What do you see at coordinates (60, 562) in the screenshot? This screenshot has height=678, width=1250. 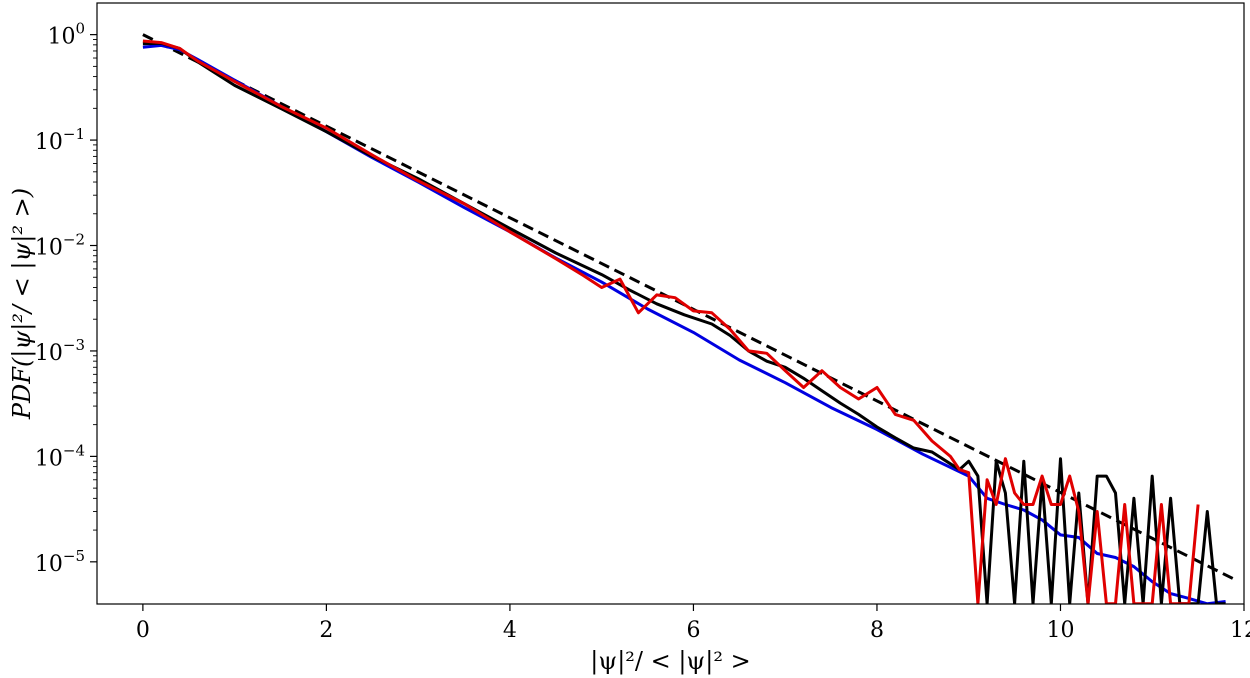 I see `y-tick-label: 10⁻⁵` at bounding box center [60, 562].